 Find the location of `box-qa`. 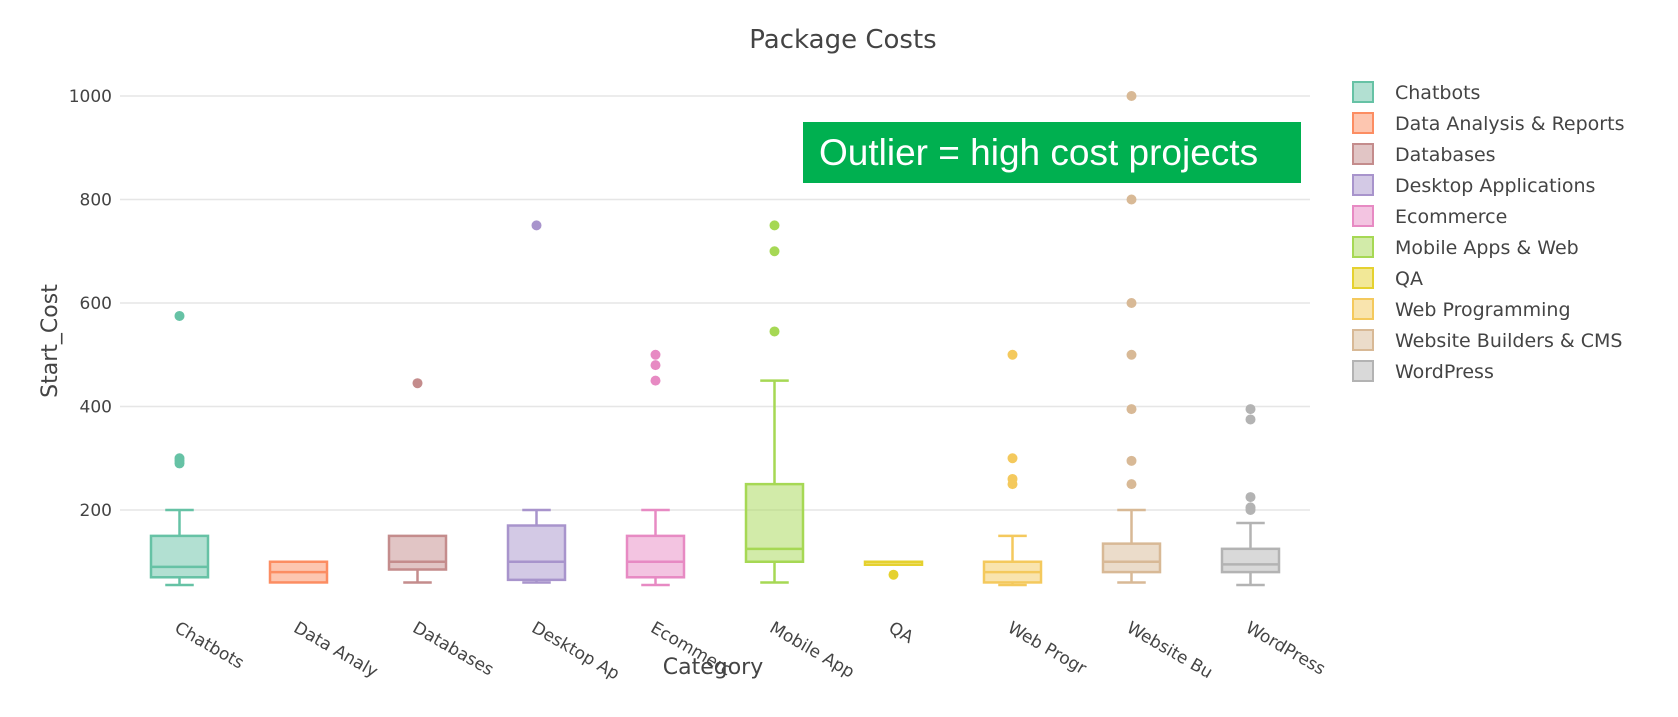

box-qa is located at coordinates (893, 570).